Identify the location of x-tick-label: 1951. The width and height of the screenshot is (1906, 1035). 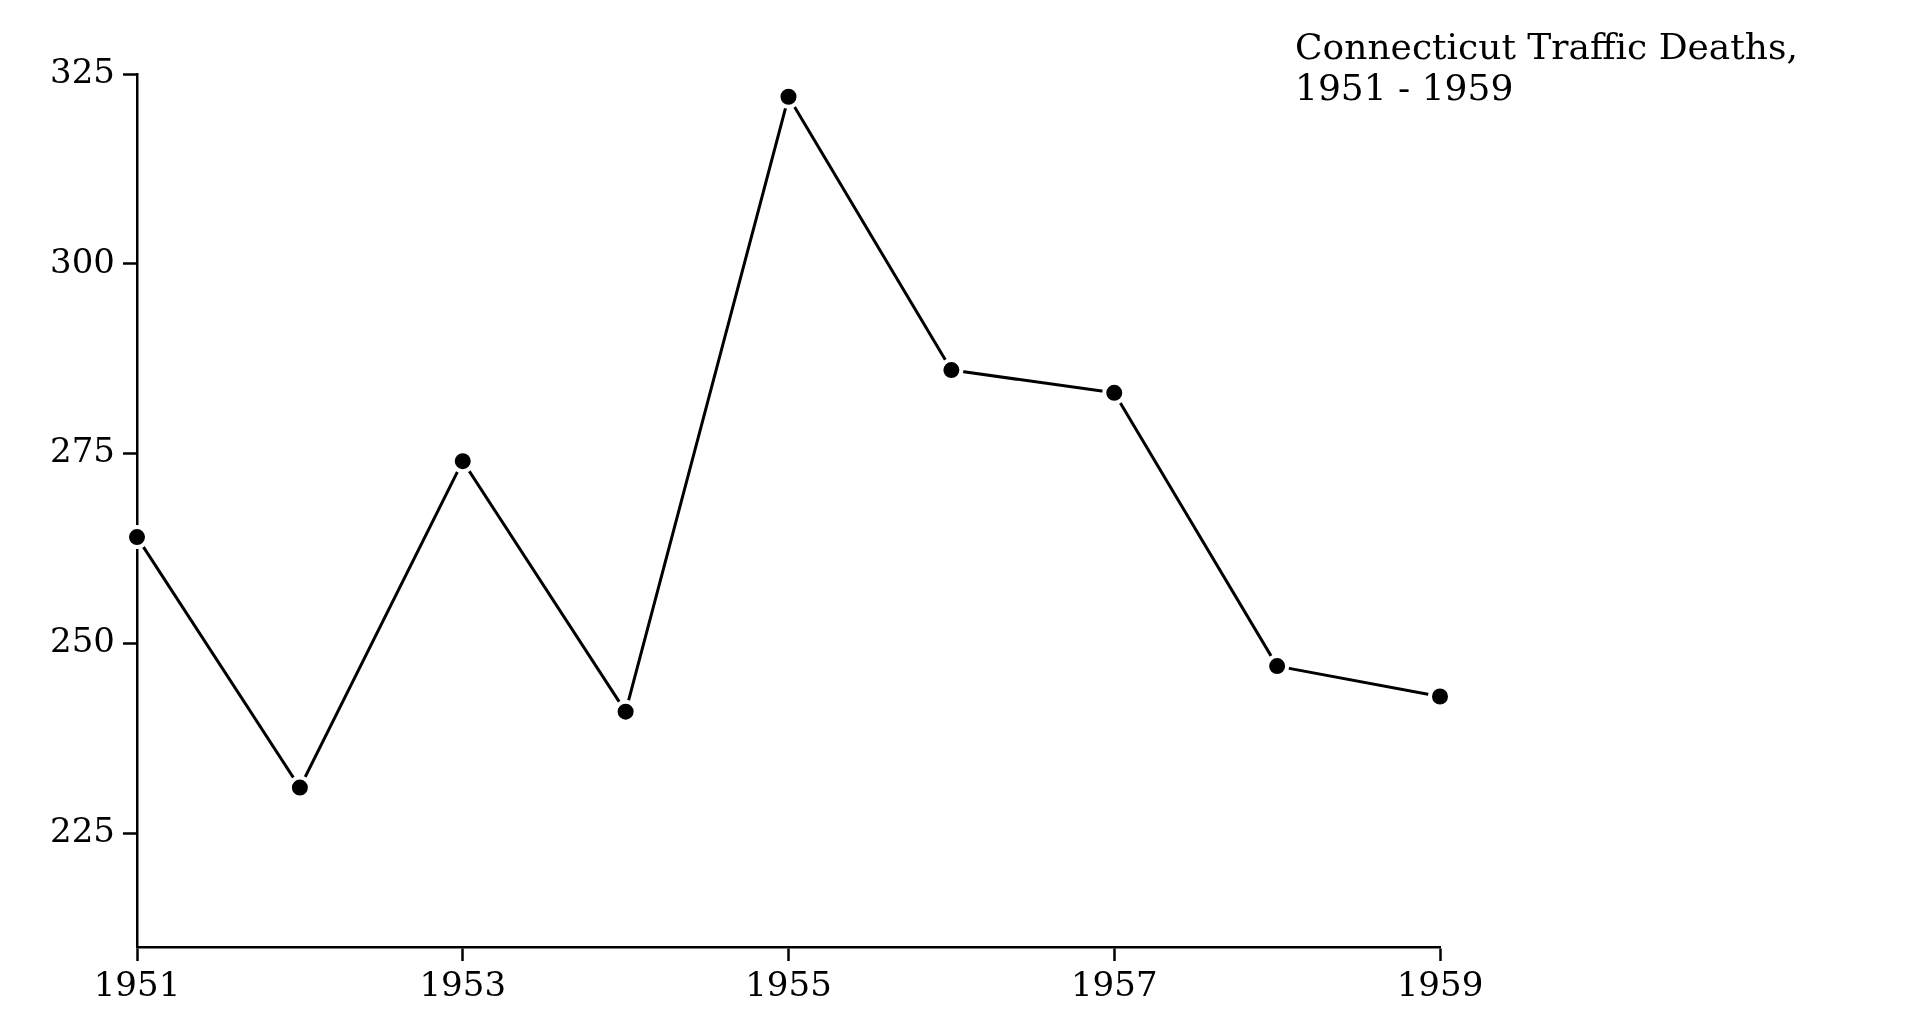
(137, 984).